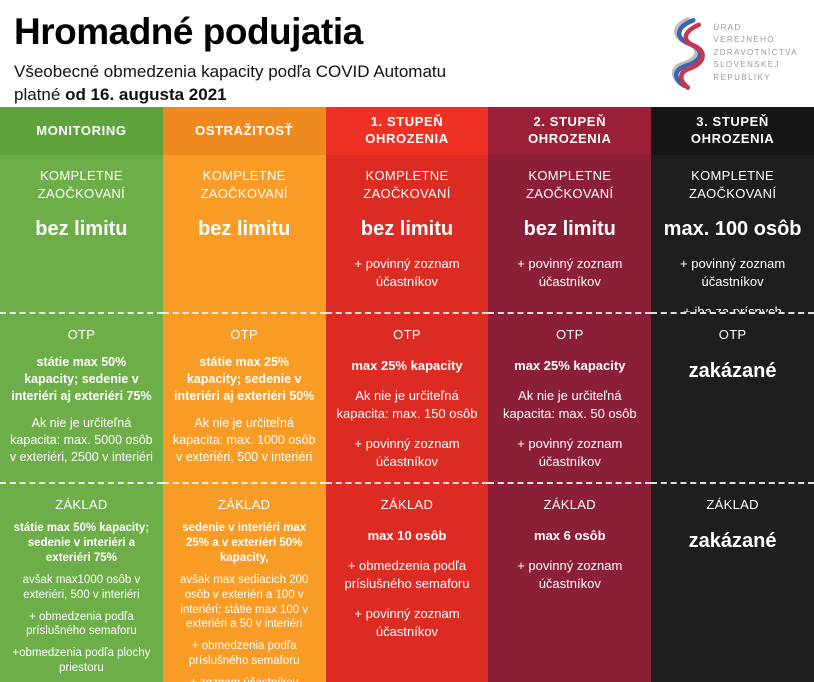 The image size is (814, 682). Describe the element at coordinates (37, 95) in the screenshot. I see `subtitle-valid-prefix: platné` at that location.